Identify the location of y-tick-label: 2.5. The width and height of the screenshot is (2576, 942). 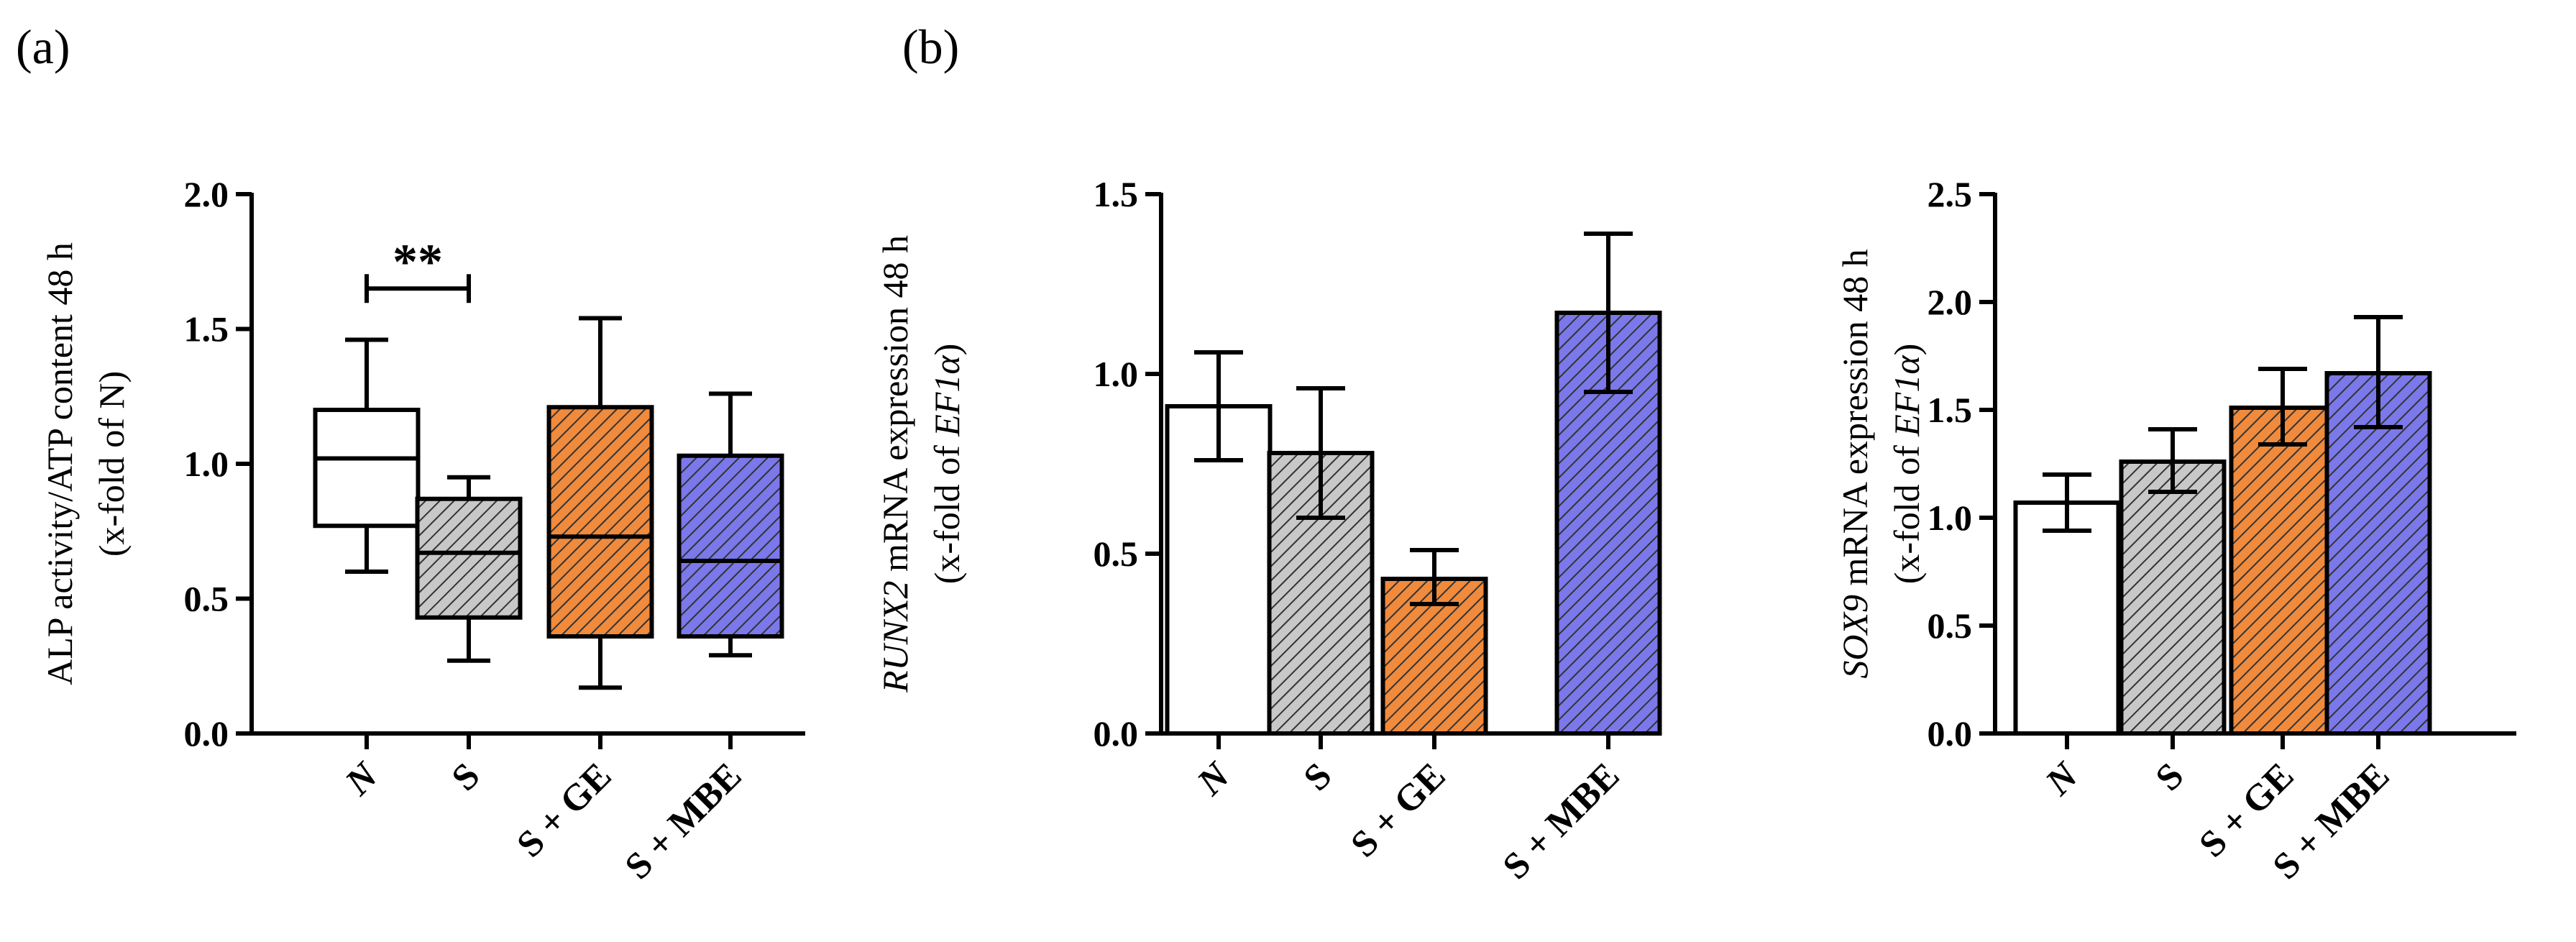
(1951, 194).